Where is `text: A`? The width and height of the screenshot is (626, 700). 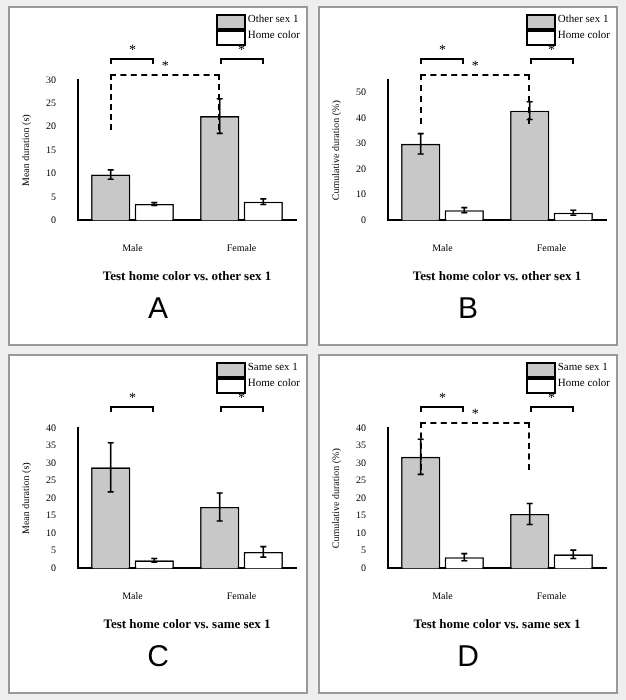 text: A is located at coordinates (157, 310).